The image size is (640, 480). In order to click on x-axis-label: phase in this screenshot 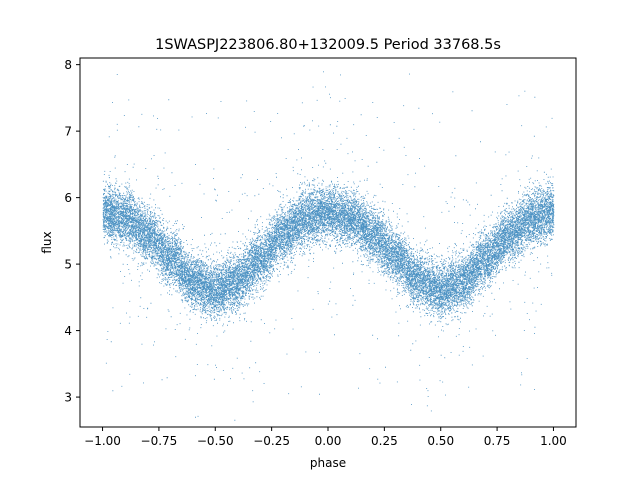, I will do `click(328, 463)`.